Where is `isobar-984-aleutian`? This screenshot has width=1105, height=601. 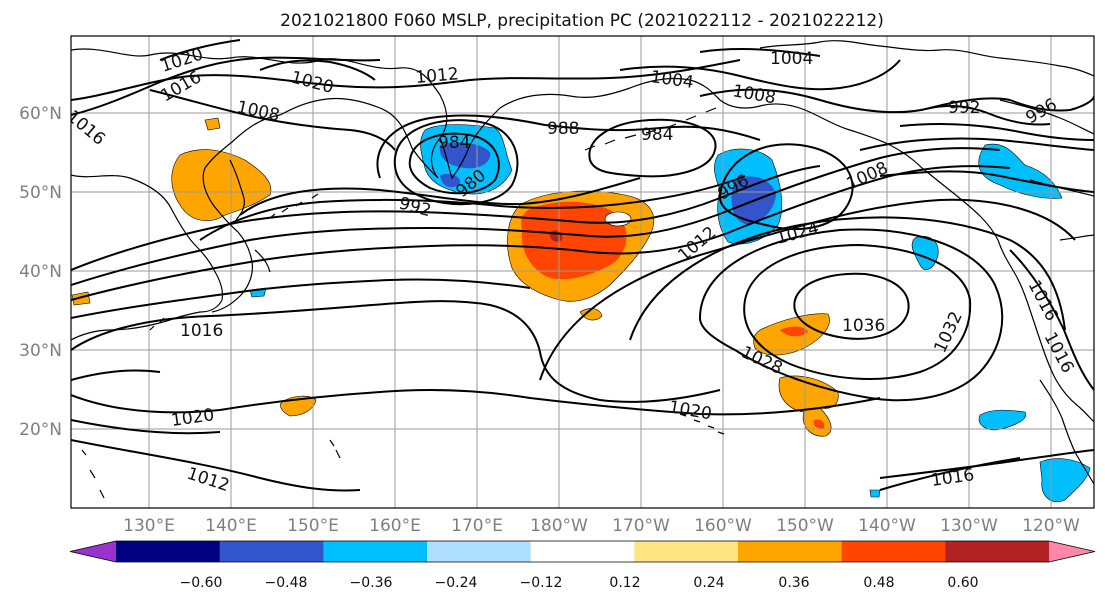
isobar-984-aleutian is located at coordinates (652, 148).